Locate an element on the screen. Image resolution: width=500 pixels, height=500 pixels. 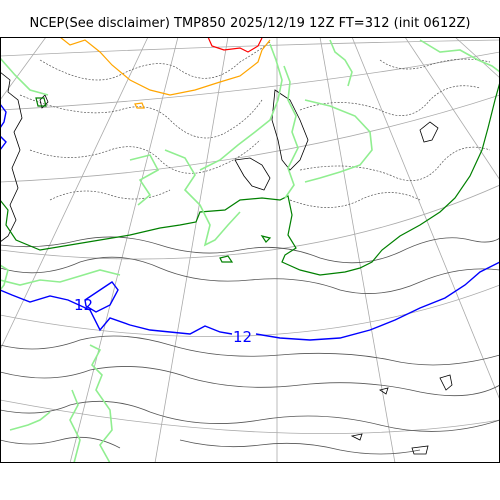
coastline-north-islands is located at coordinates (44, 101).